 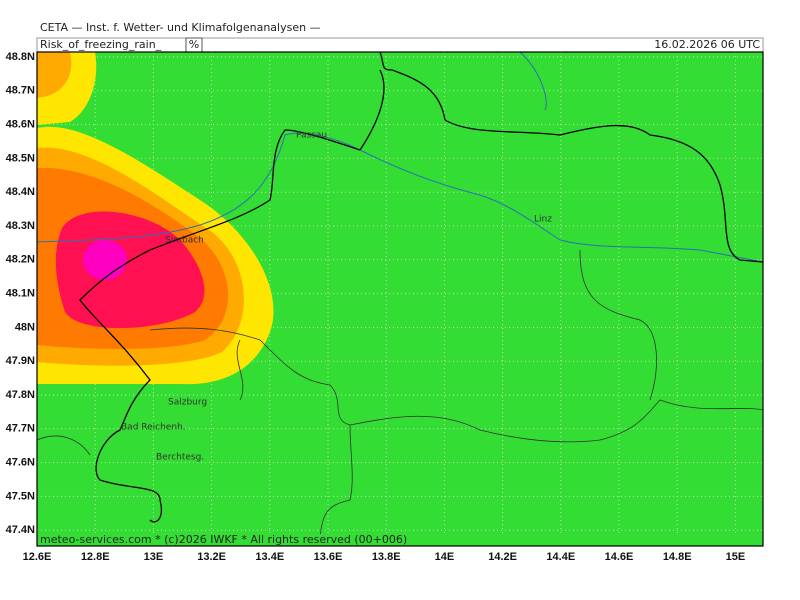 I want to click on lat-label: 48.1N, so click(x=20, y=294).